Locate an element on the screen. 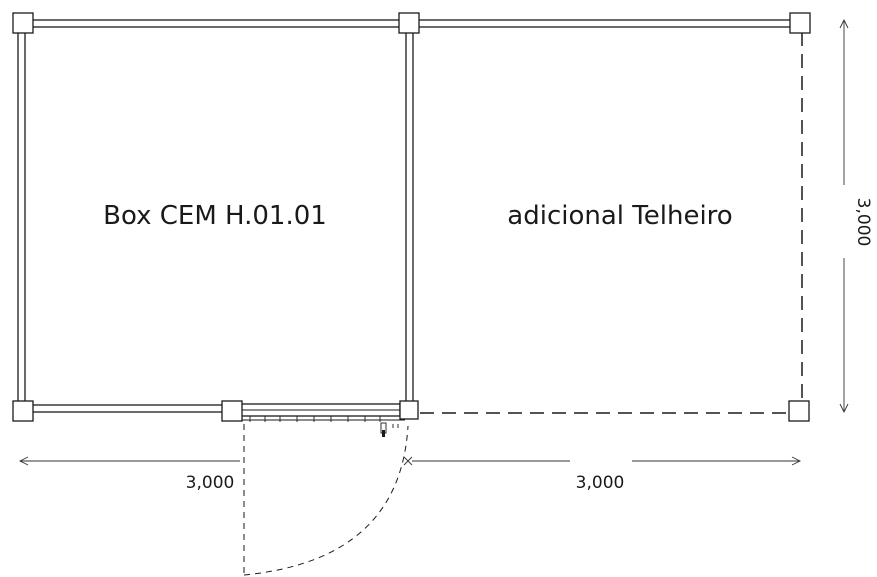 The width and height of the screenshot is (877, 577). post-door-left is located at coordinates (232, 411).